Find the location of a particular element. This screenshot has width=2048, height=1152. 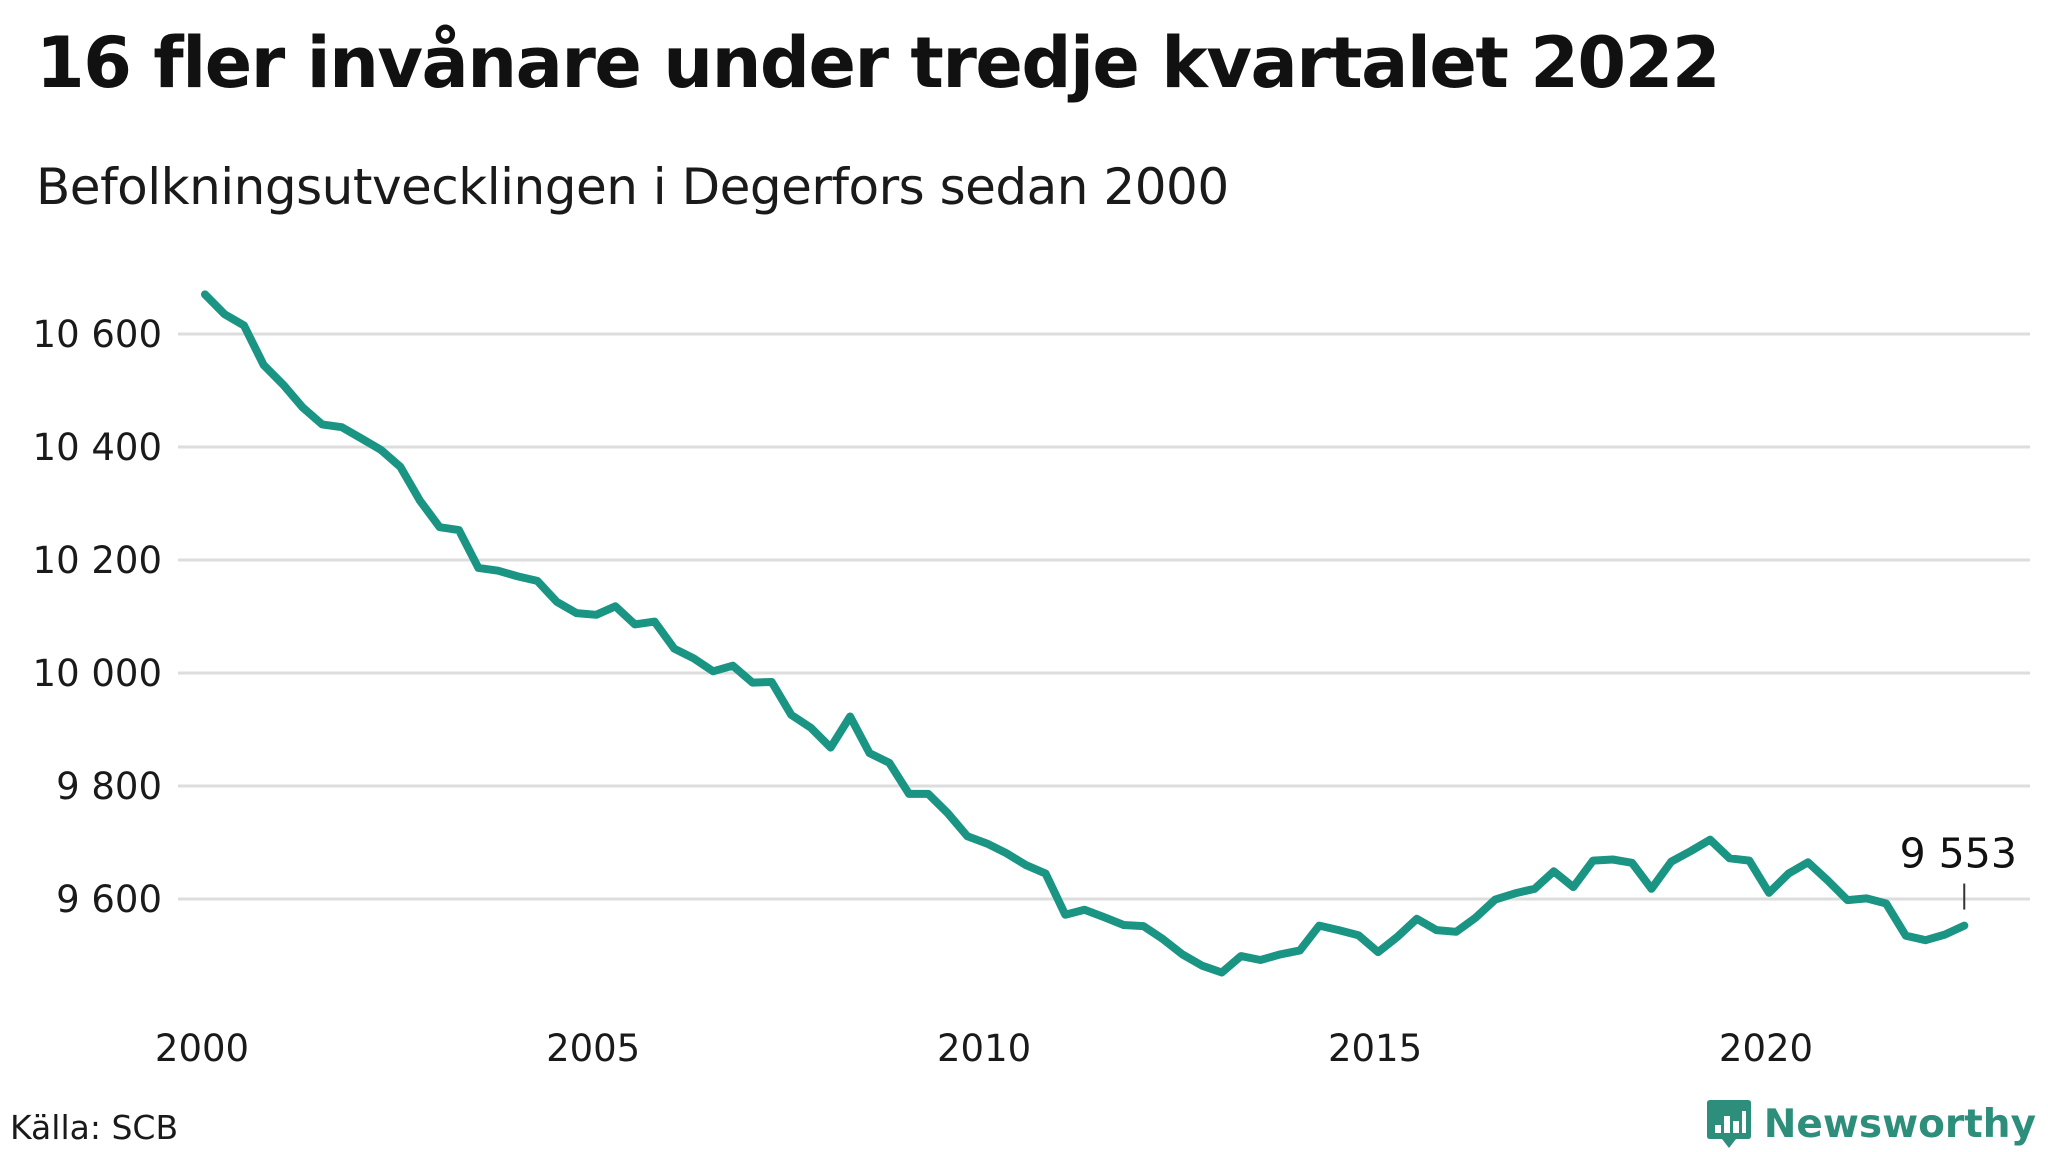

x-tick-label: 2015 is located at coordinates (1375, 1048).